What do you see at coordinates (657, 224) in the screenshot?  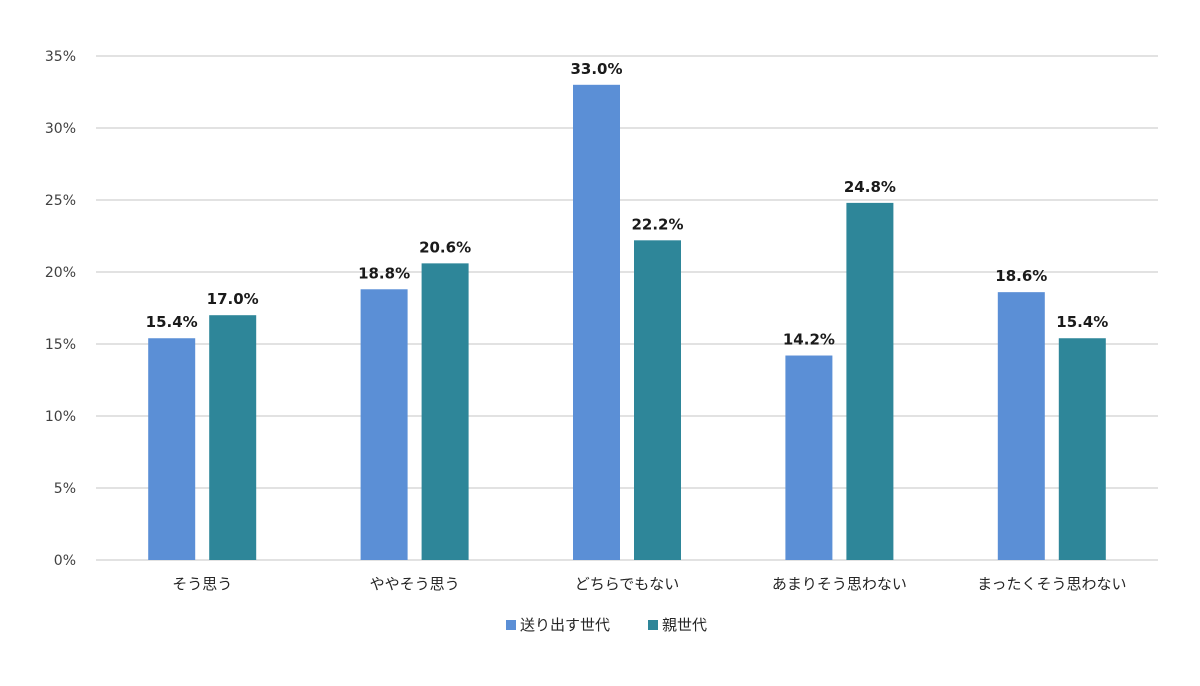 I see `data-label: 22.2%` at bounding box center [657, 224].